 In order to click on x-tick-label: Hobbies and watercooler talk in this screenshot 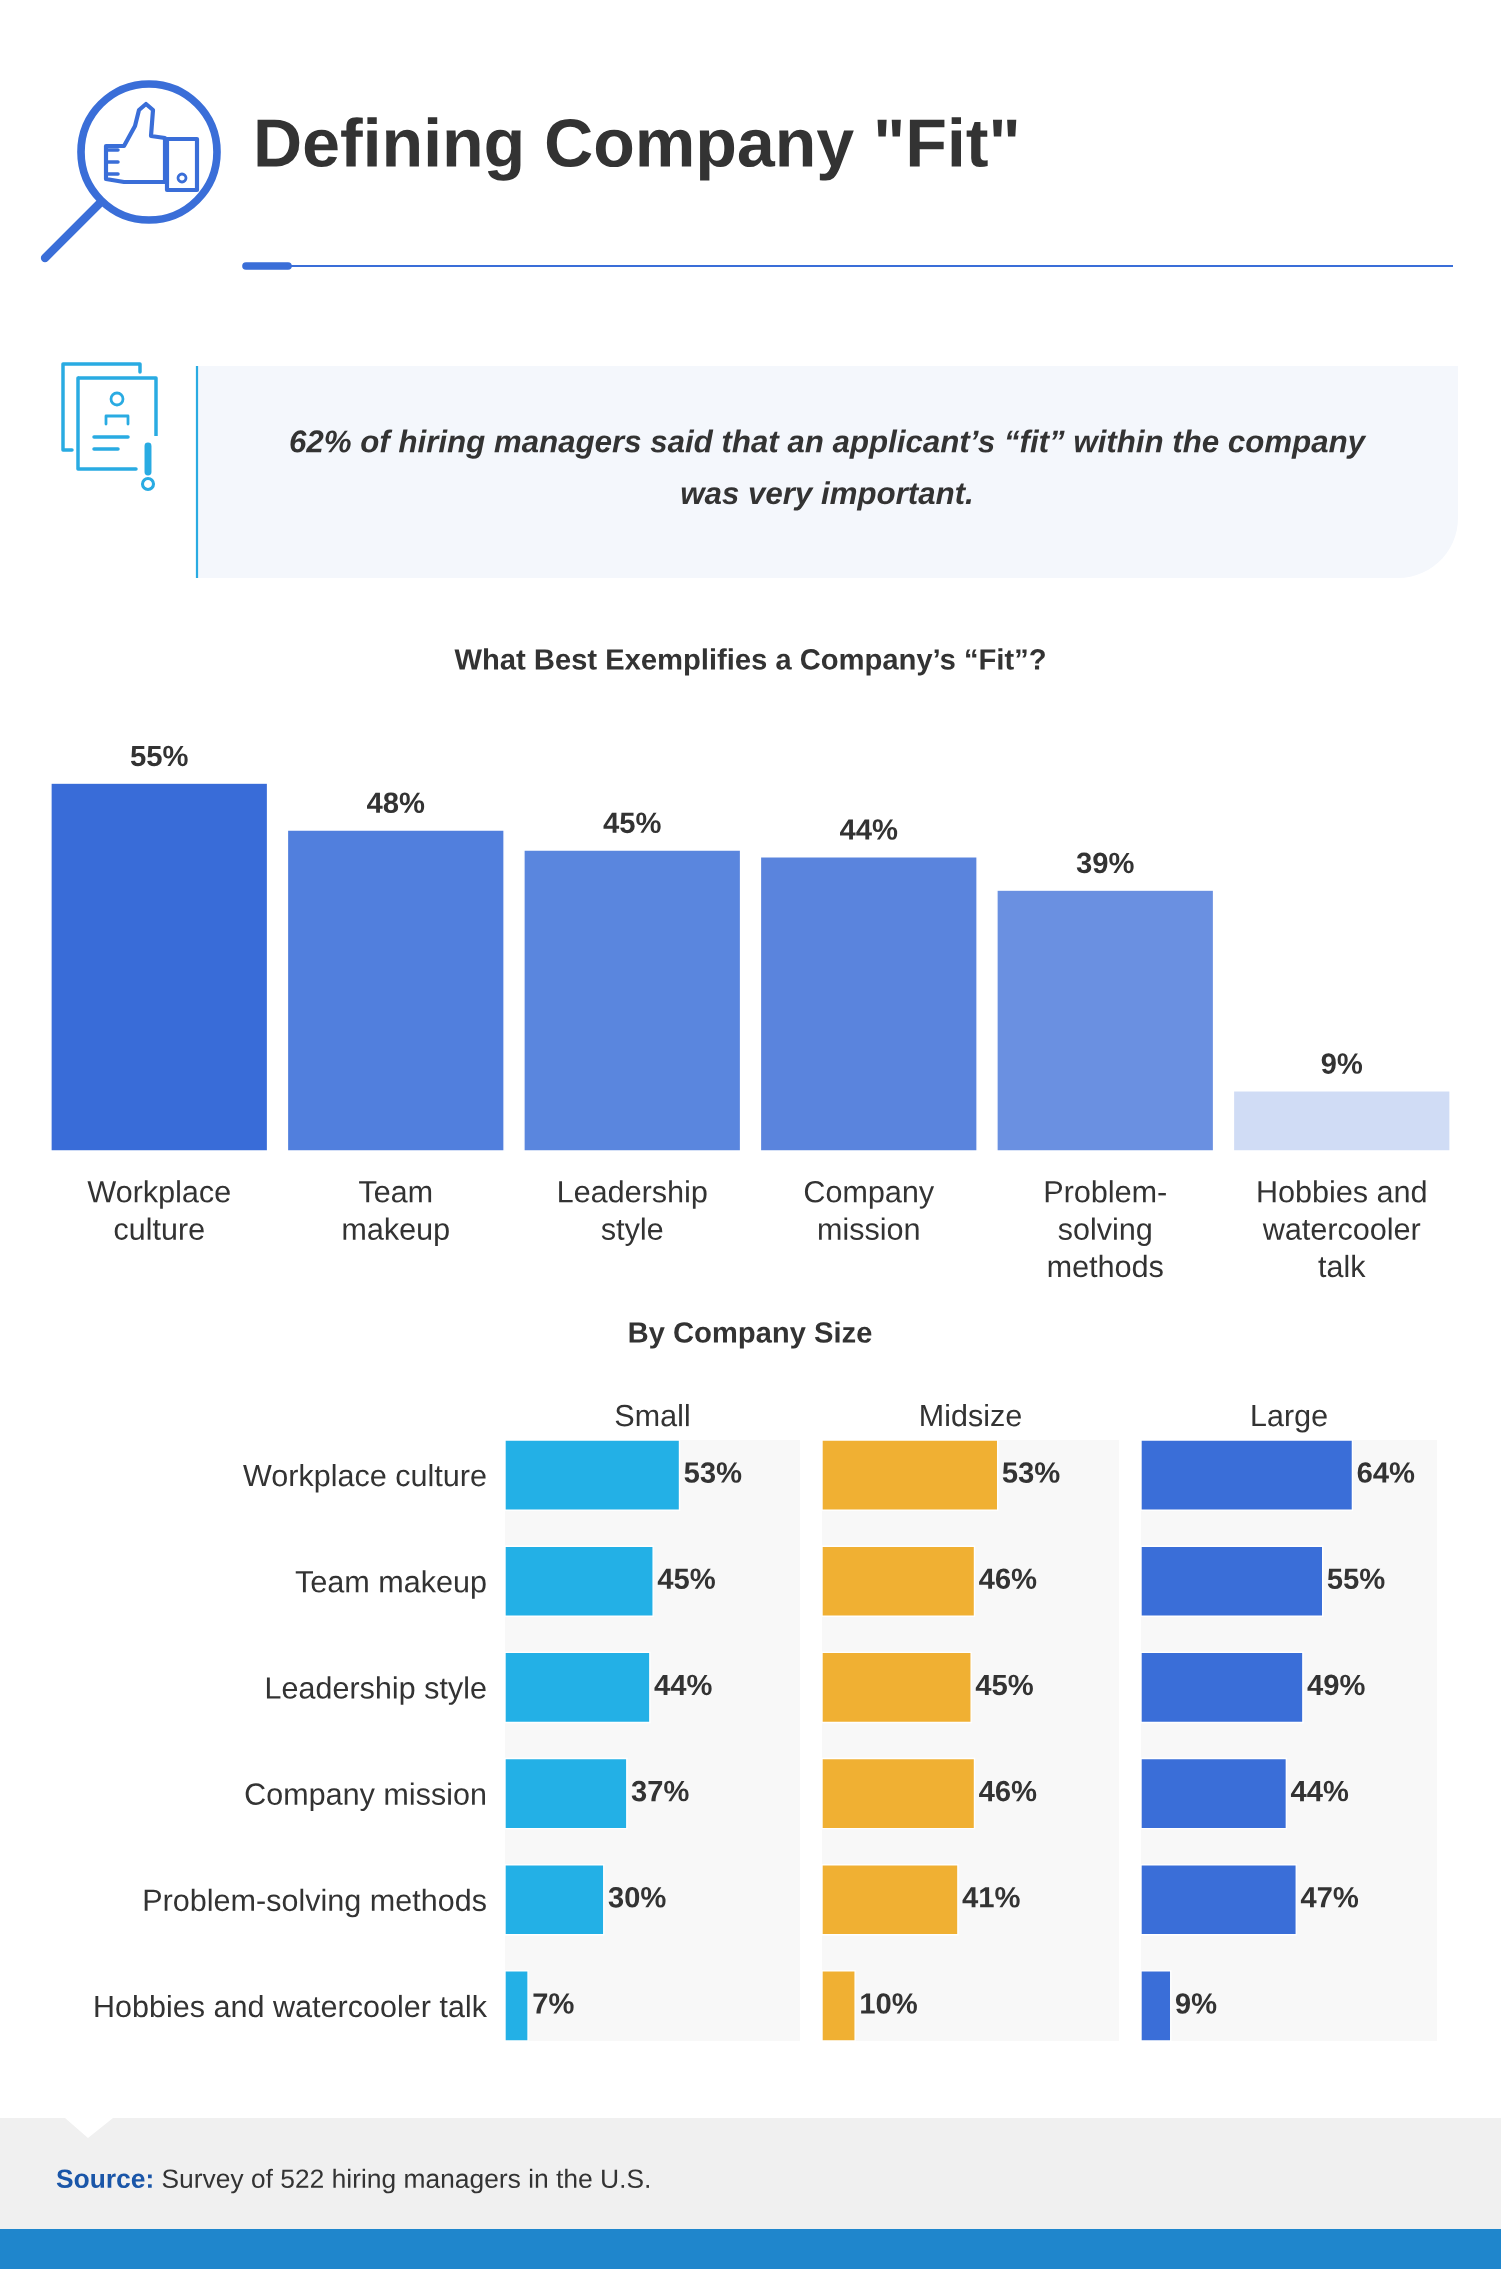, I will do `click(1342, 1229)`.